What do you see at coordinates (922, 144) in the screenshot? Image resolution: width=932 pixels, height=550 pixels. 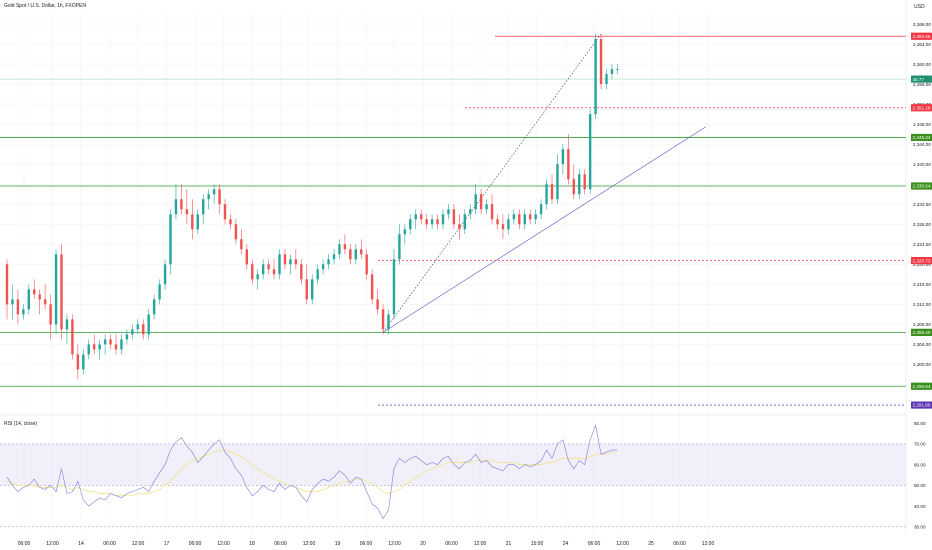 I see `y-tick-label: 2,344.00` at bounding box center [922, 144].